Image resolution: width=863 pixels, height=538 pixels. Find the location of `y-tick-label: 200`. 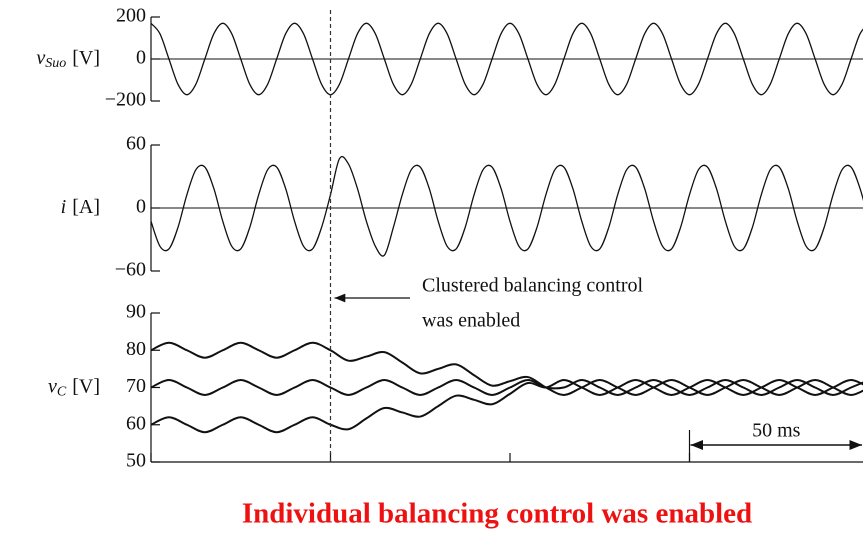

y-tick-label: 200 is located at coordinates (131, 16).